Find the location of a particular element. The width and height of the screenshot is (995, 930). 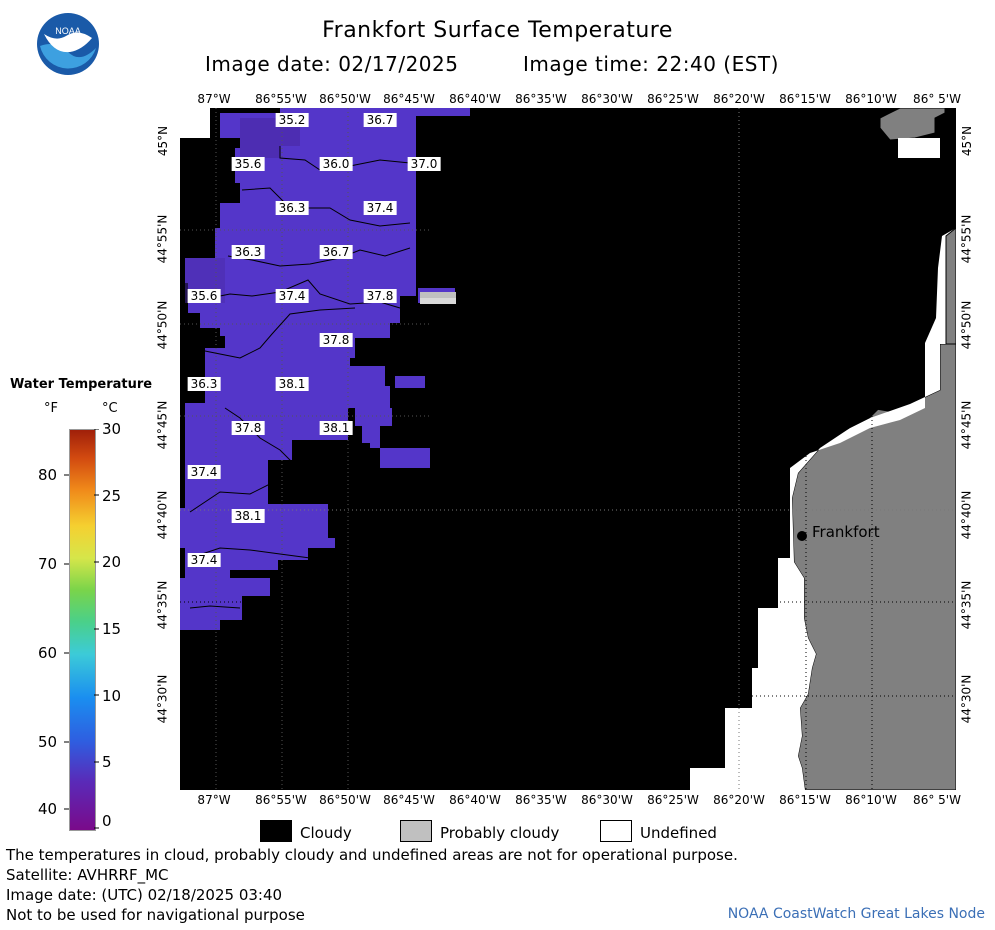

navigation-note: Not to be used for navigational purpose is located at coordinates (155, 915).